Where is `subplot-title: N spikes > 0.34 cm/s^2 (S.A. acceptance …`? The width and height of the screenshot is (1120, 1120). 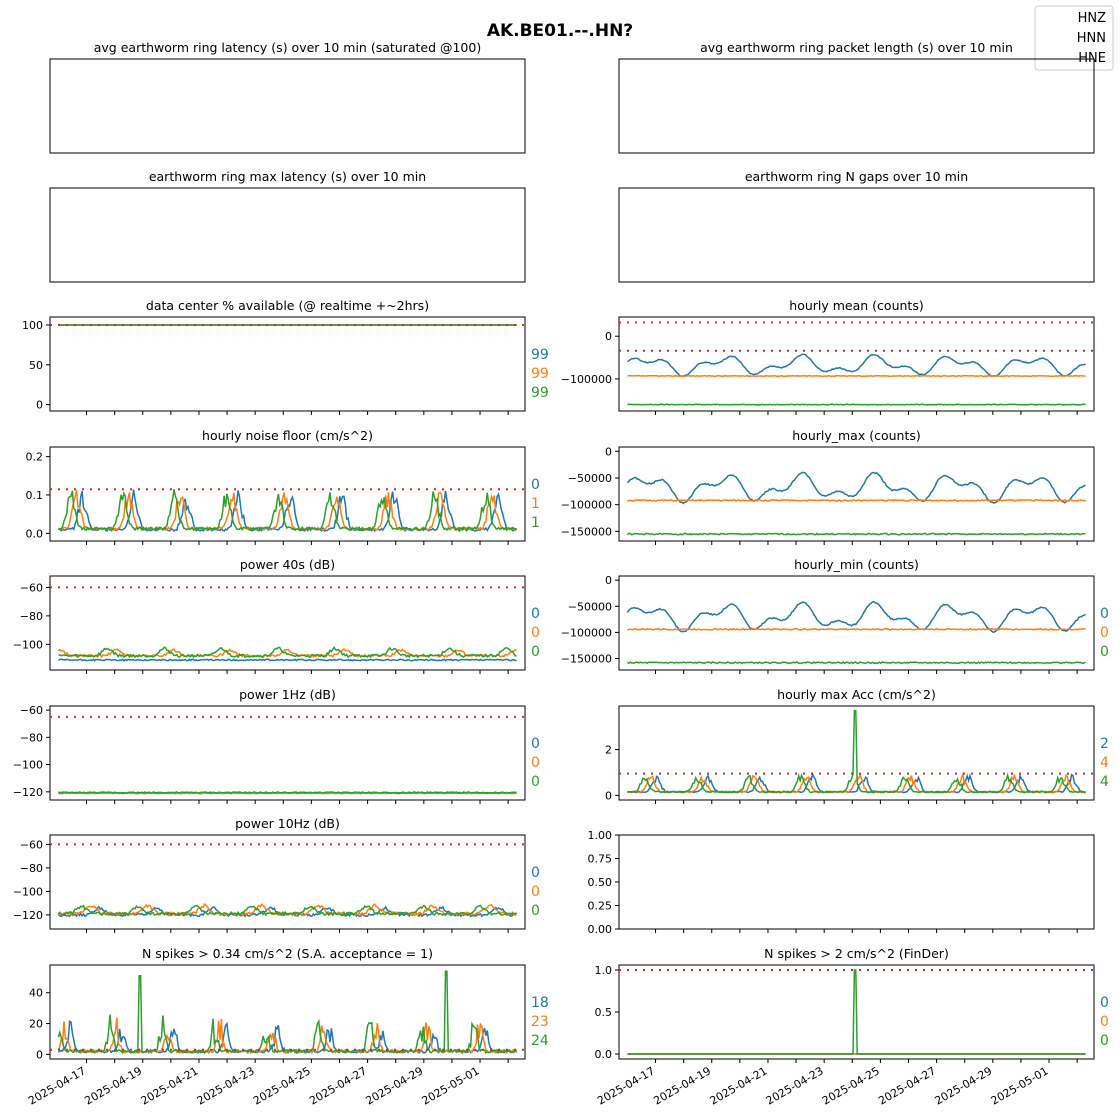 subplot-title: N spikes > 0.34 cm/s^2 (S.A. acceptance … is located at coordinates (287, 953).